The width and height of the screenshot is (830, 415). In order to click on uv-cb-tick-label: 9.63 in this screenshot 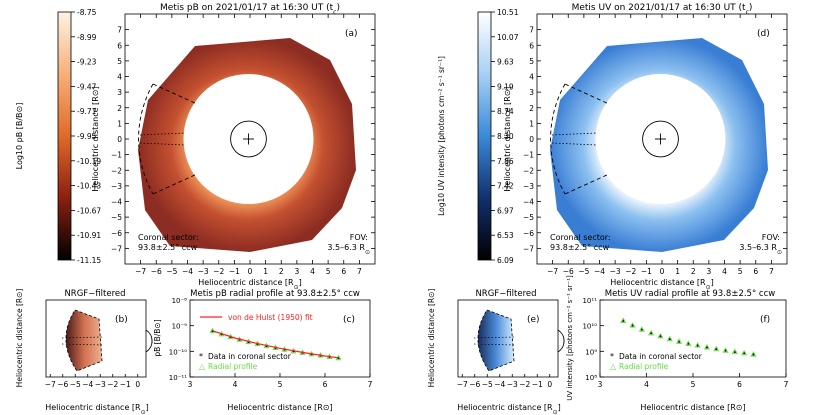, I will do `click(505, 62)`.